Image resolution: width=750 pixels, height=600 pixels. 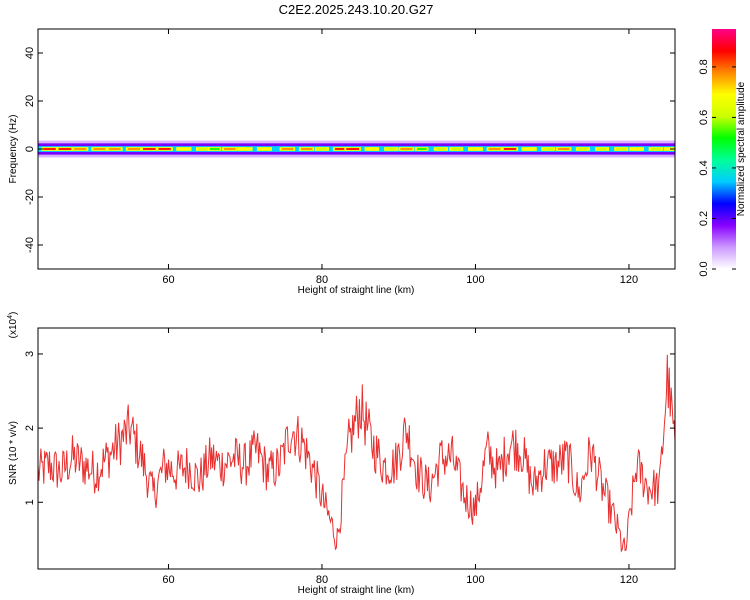 I want to click on colorbar-ticks: 0.0 0.2 0.4 0.6 0.8, so click(x=717, y=168).